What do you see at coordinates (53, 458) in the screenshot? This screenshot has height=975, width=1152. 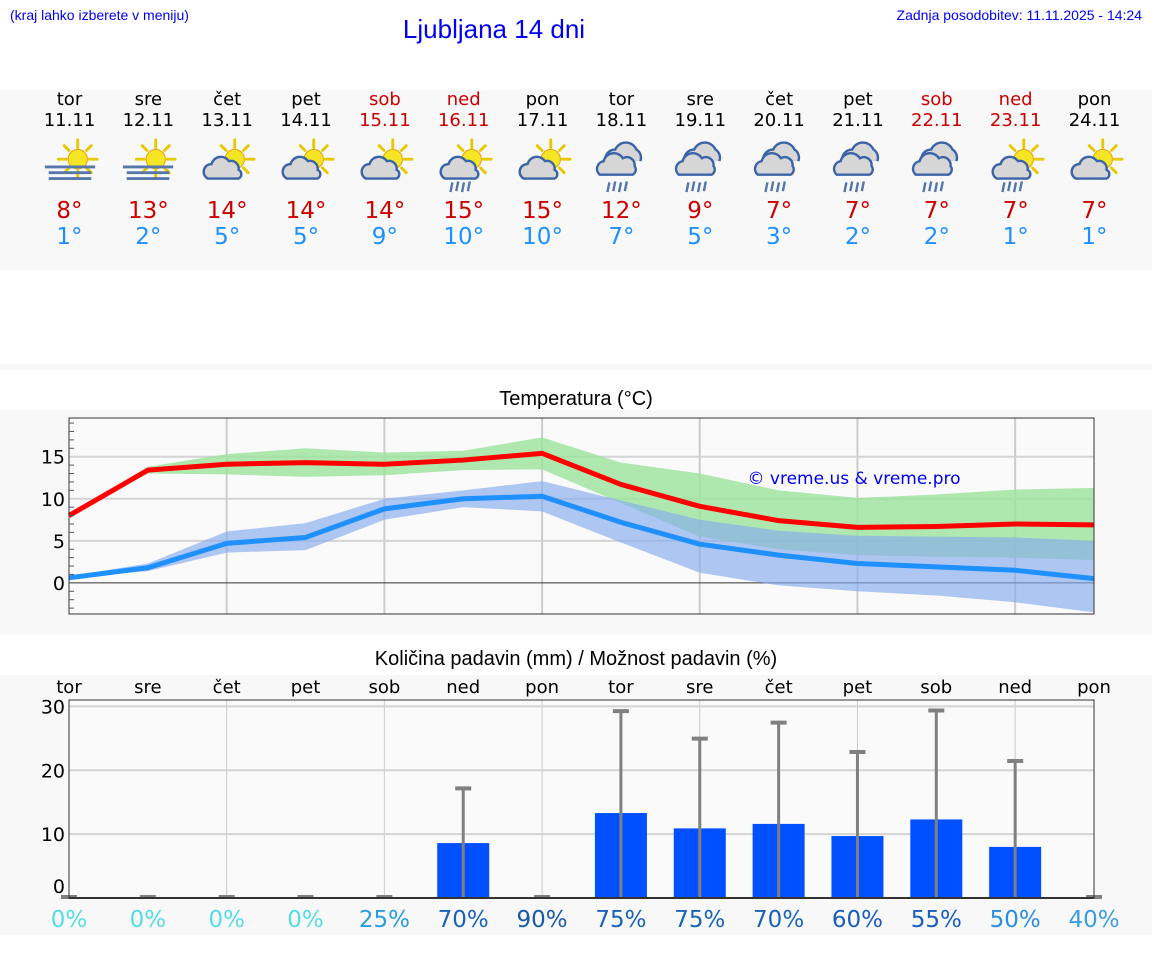 I see `y-tick-label: 15` at bounding box center [53, 458].